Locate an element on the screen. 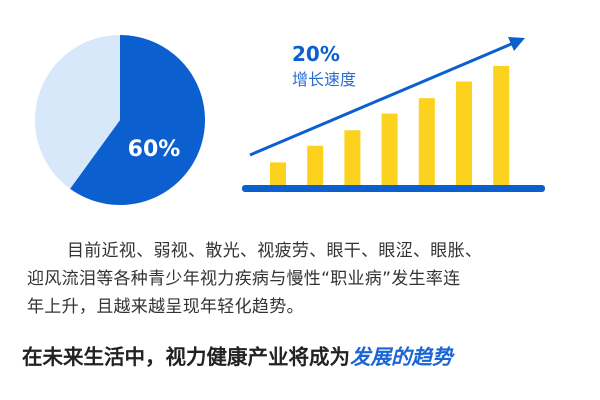 This screenshot has width=600, height=400. pie-data-label: 60% is located at coordinates (154, 149).